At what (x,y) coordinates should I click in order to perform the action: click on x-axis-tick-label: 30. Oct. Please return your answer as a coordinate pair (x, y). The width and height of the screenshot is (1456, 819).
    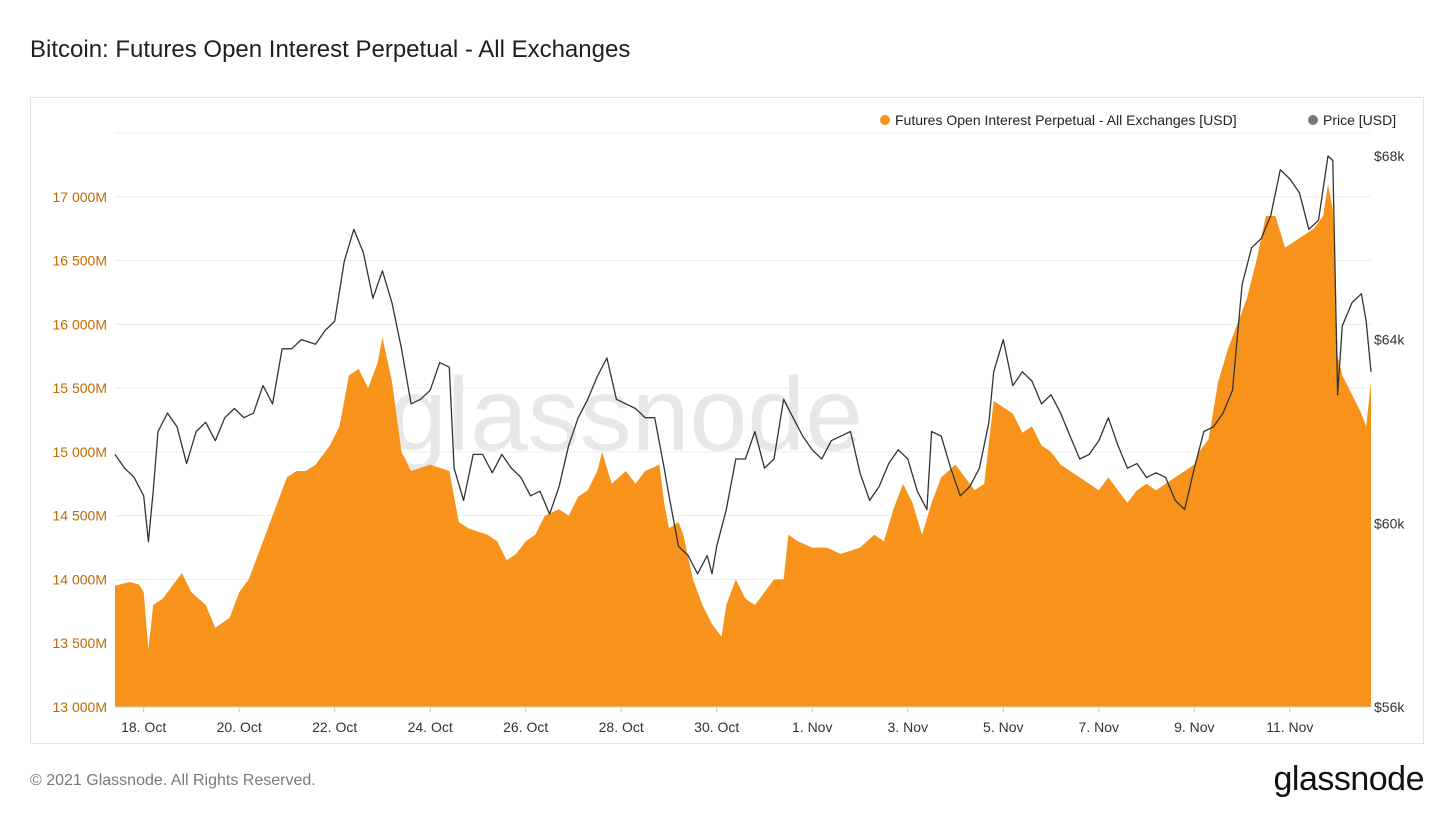
    Looking at the image, I should click on (716, 727).